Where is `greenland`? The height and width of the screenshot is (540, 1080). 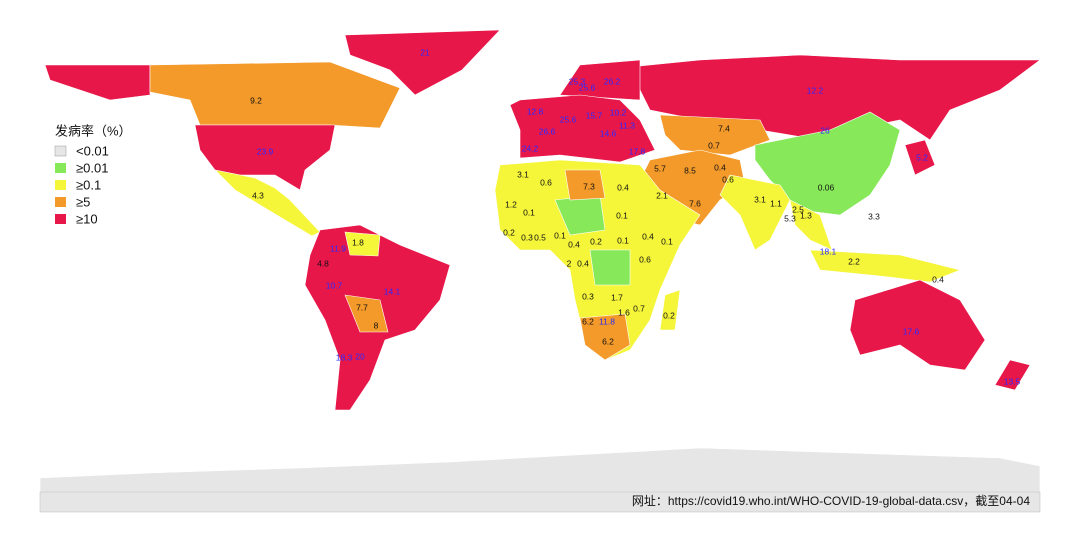
greenland is located at coordinates (422, 62).